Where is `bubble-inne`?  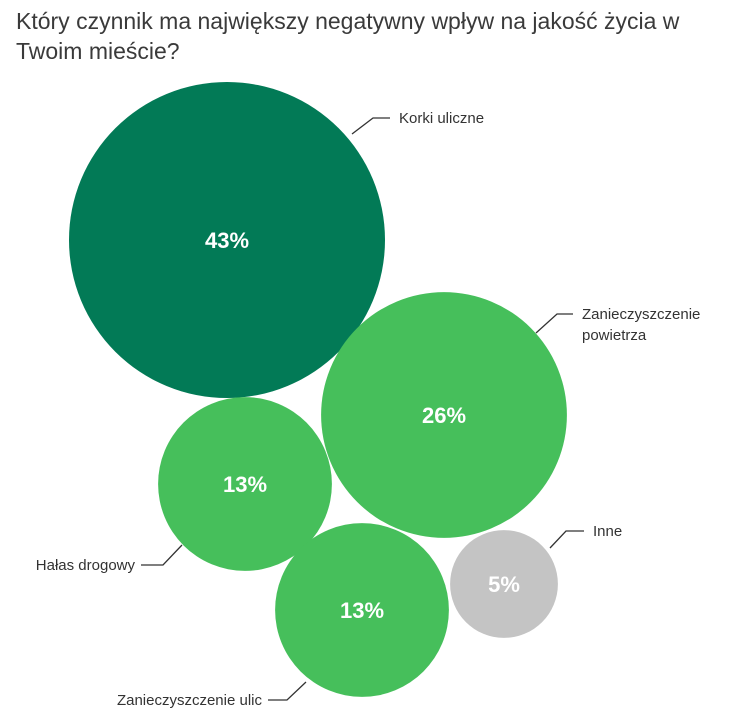 bubble-inne is located at coordinates (504, 584).